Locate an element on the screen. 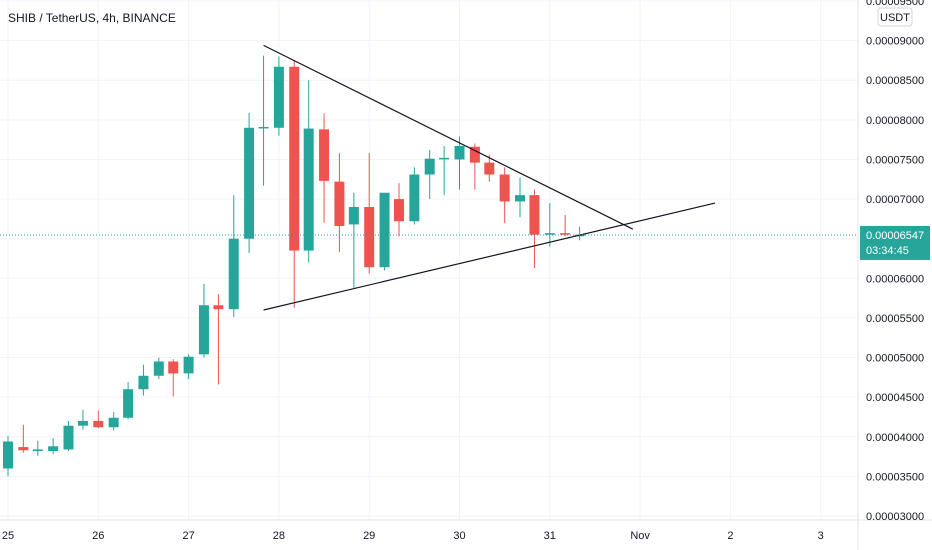 Image resolution: width=932 pixels, height=550 pixels. time-tick-label: 28 is located at coordinates (279, 536).